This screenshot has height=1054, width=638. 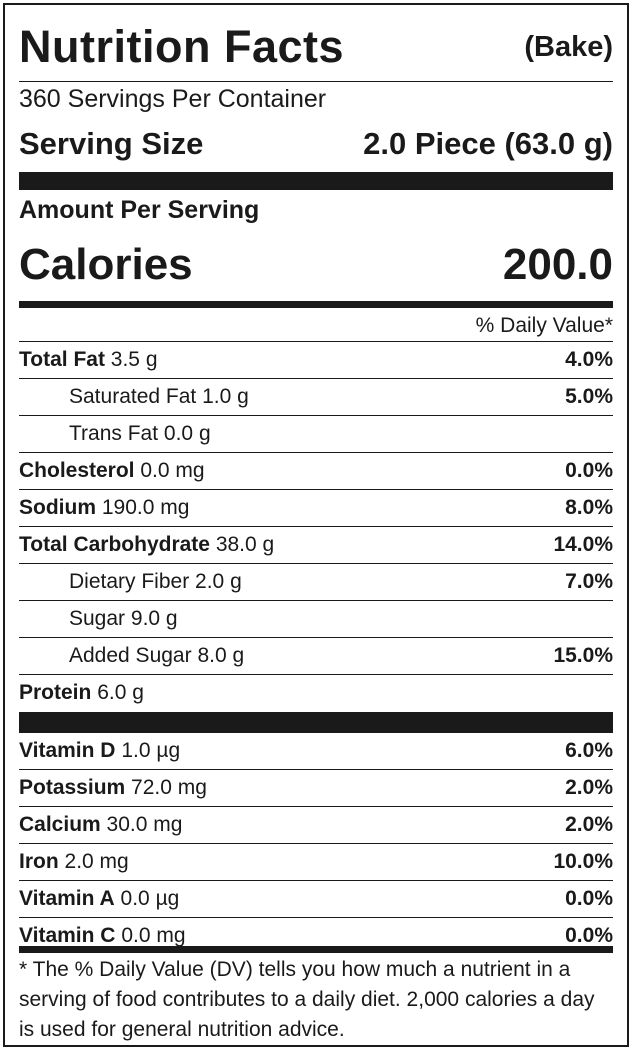 I want to click on nutrient-amount: 2.0 mg, so click(x=96, y=861).